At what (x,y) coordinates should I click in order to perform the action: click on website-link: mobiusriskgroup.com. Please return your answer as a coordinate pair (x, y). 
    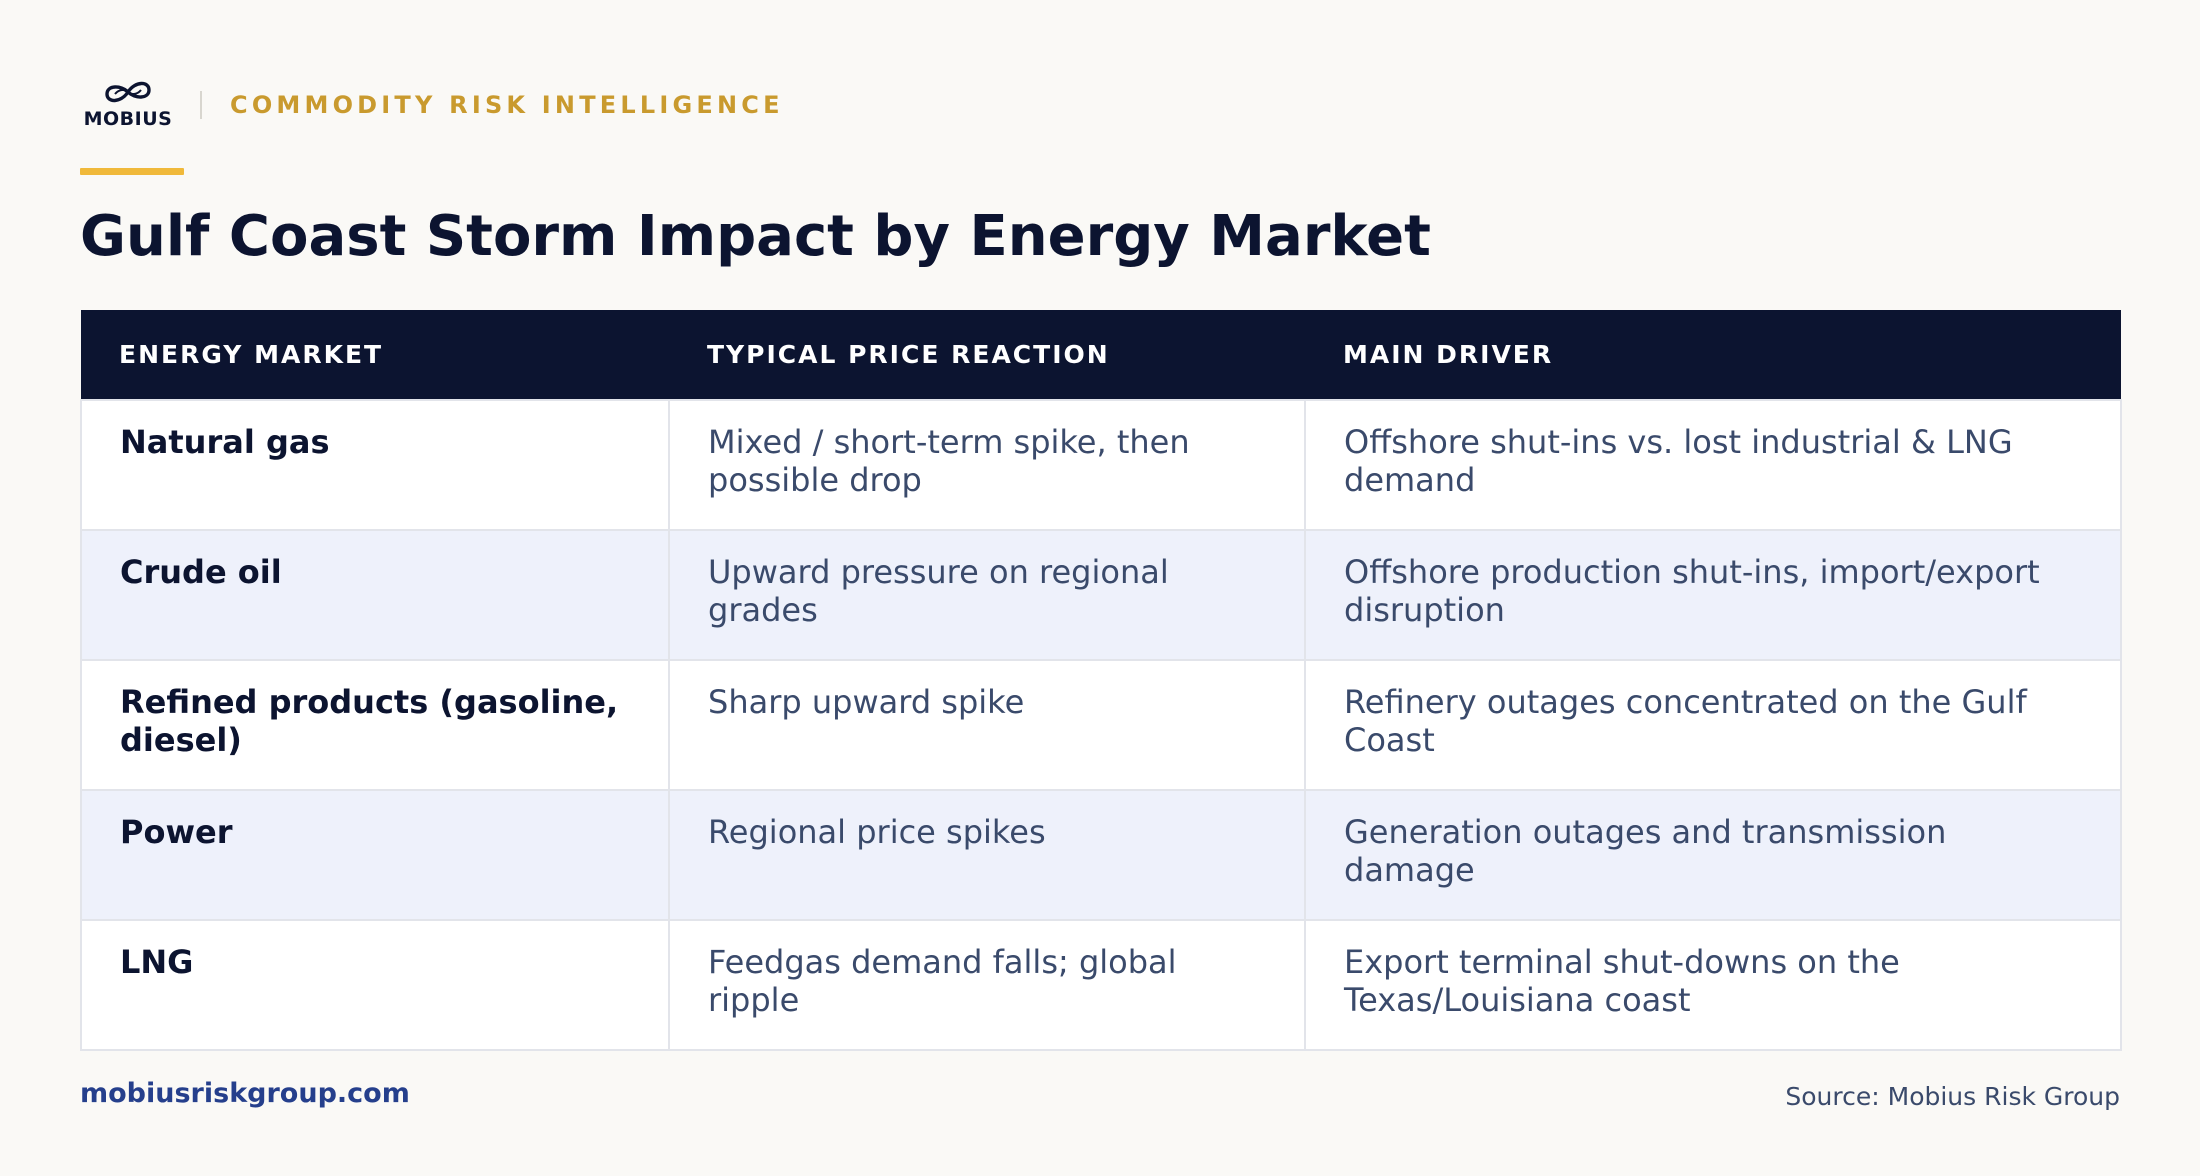
    Looking at the image, I should click on (245, 1093).